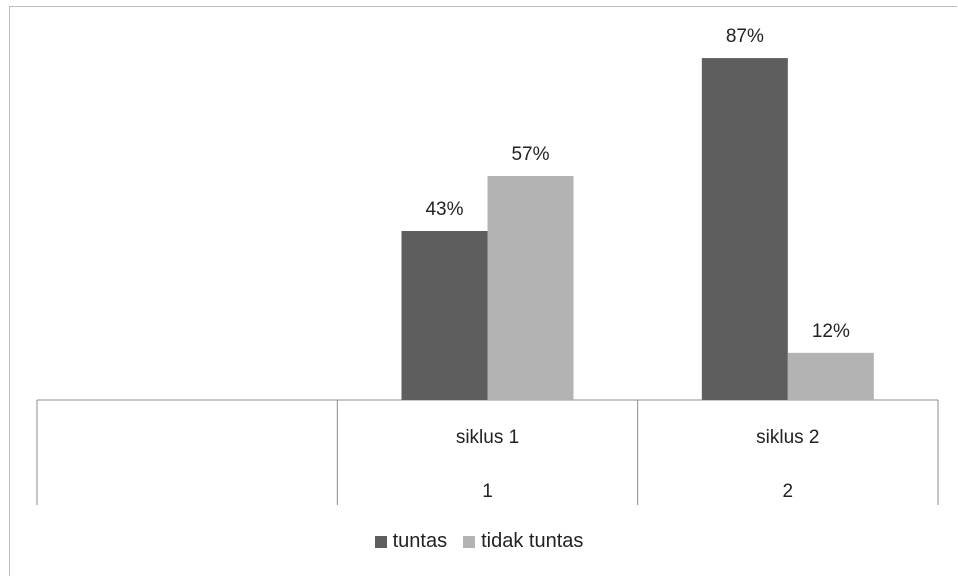  I want to click on legend-swatch-tuntas, so click(380, 541).